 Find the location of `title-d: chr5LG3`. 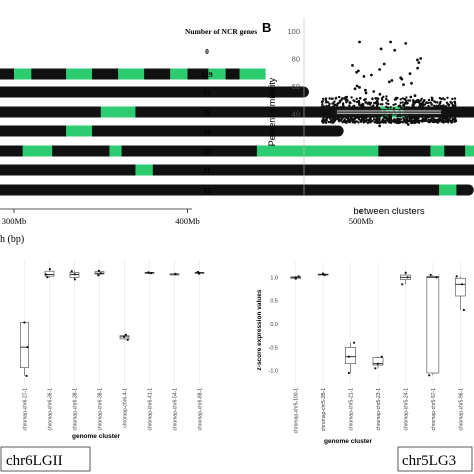

title-d: chr5LG3 is located at coordinates (429, 461).